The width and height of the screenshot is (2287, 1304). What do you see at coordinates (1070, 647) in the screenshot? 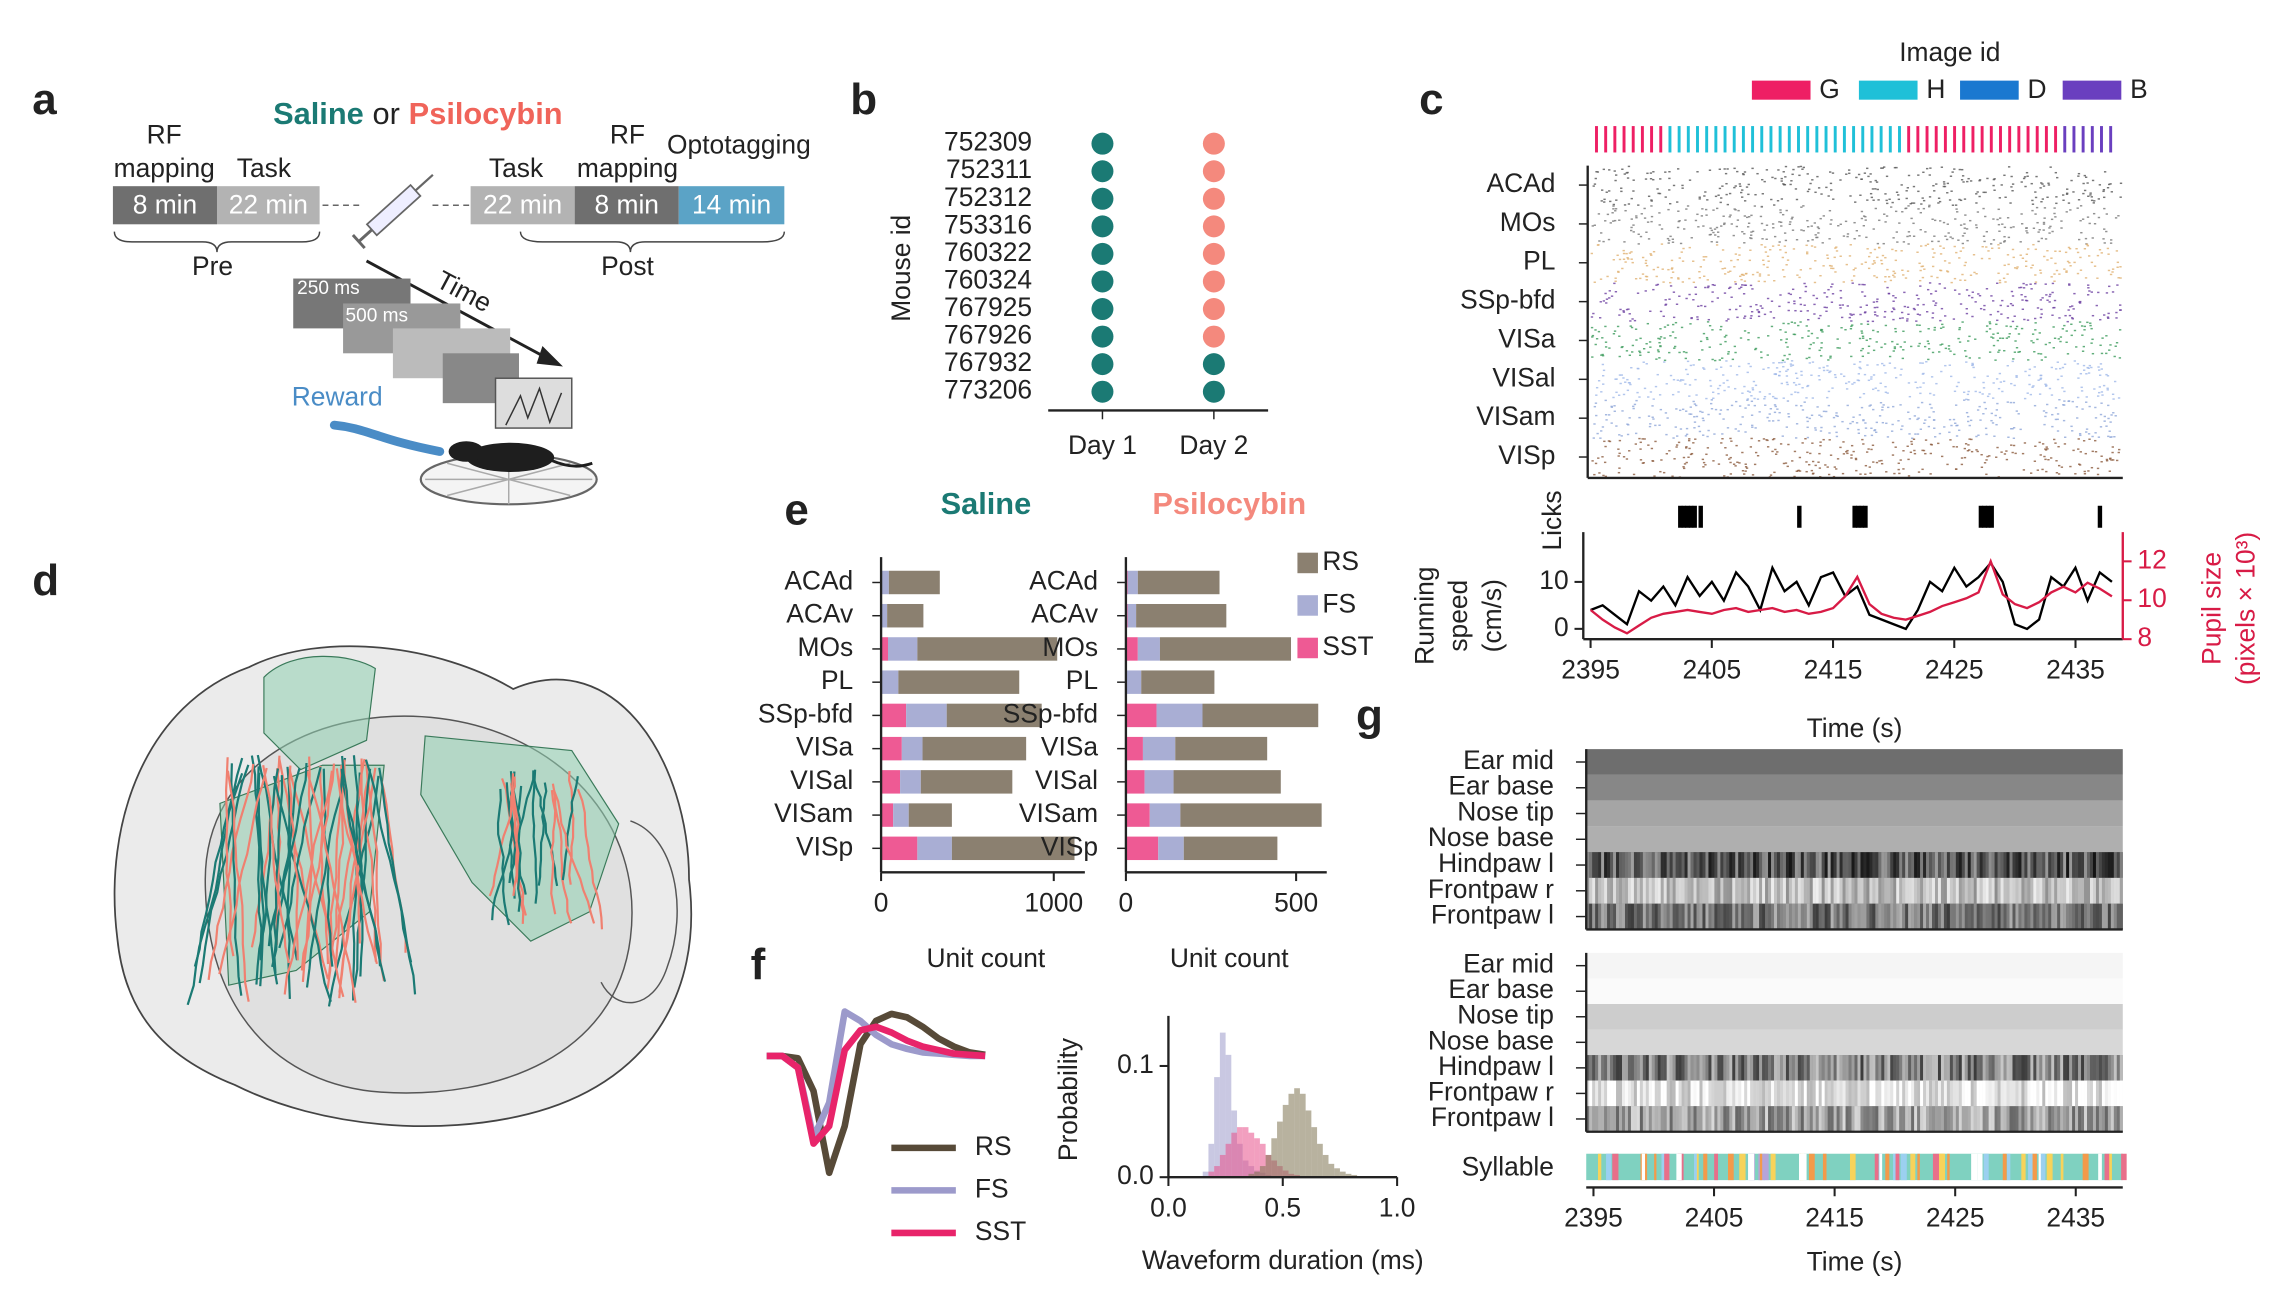
I see `y-tick-label: MOs` at bounding box center [1070, 647].